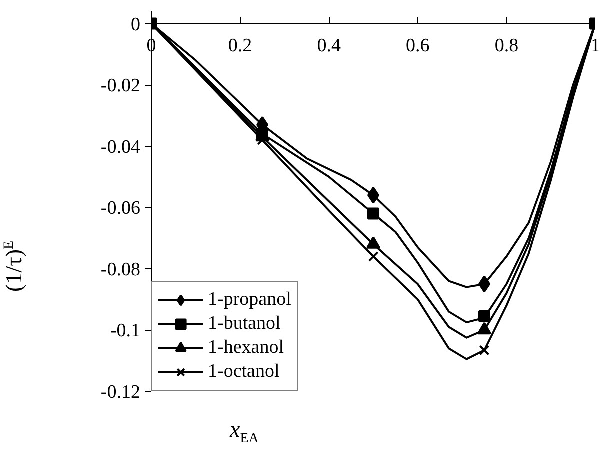 Image resolution: width=604 pixels, height=457 pixels. What do you see at coordinates (250, 300) in the screenshot?
I see `legend-label: 1-propanol` at bounding box center [250, 300].